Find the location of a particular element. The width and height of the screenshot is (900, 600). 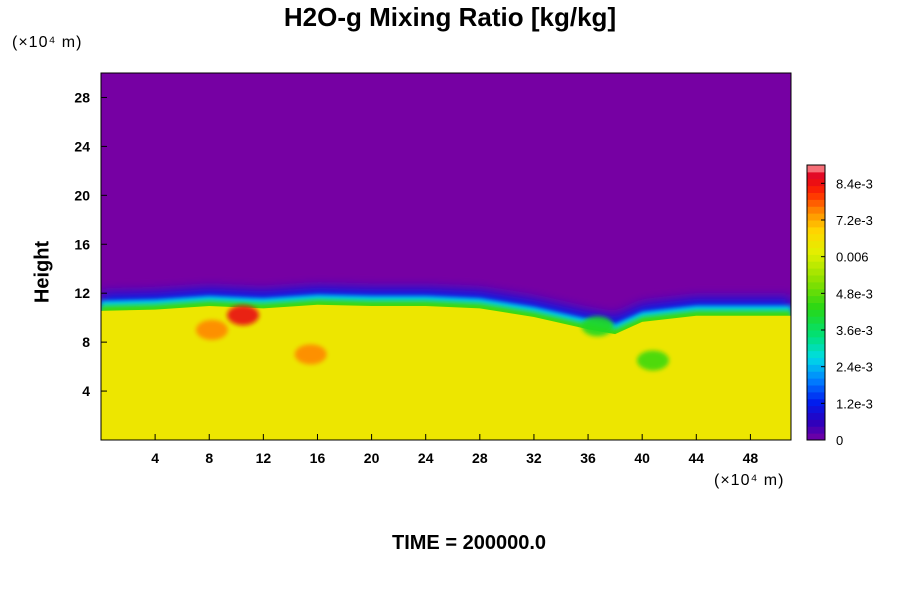

x-tick-label: 40 is located at coordinates (642, 458).